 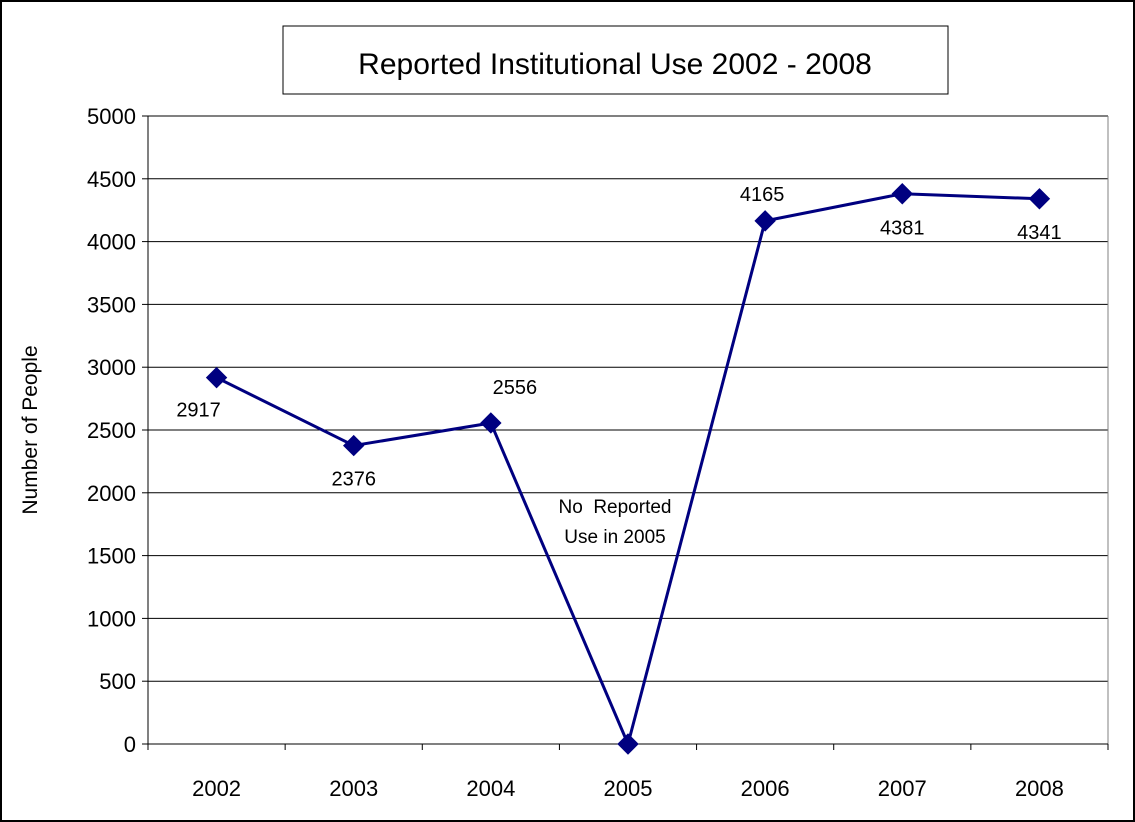 What do you see at coordinates (615, 64) in the screenshot?
I see `chart-title: Reported Institutional Use 2002 - 2008` at bounding box center [615, 64].